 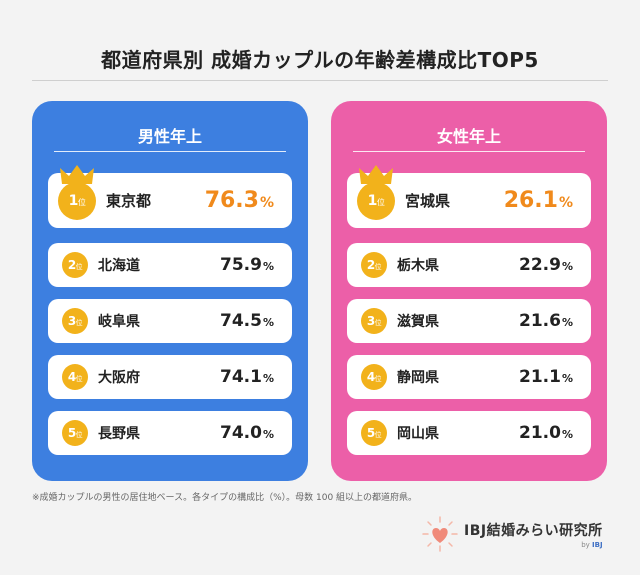 What do you see at coordinates (428, 201) in the screenshot?
I see `prefecture-name: 宮城県` at bounding box center [428, 201].